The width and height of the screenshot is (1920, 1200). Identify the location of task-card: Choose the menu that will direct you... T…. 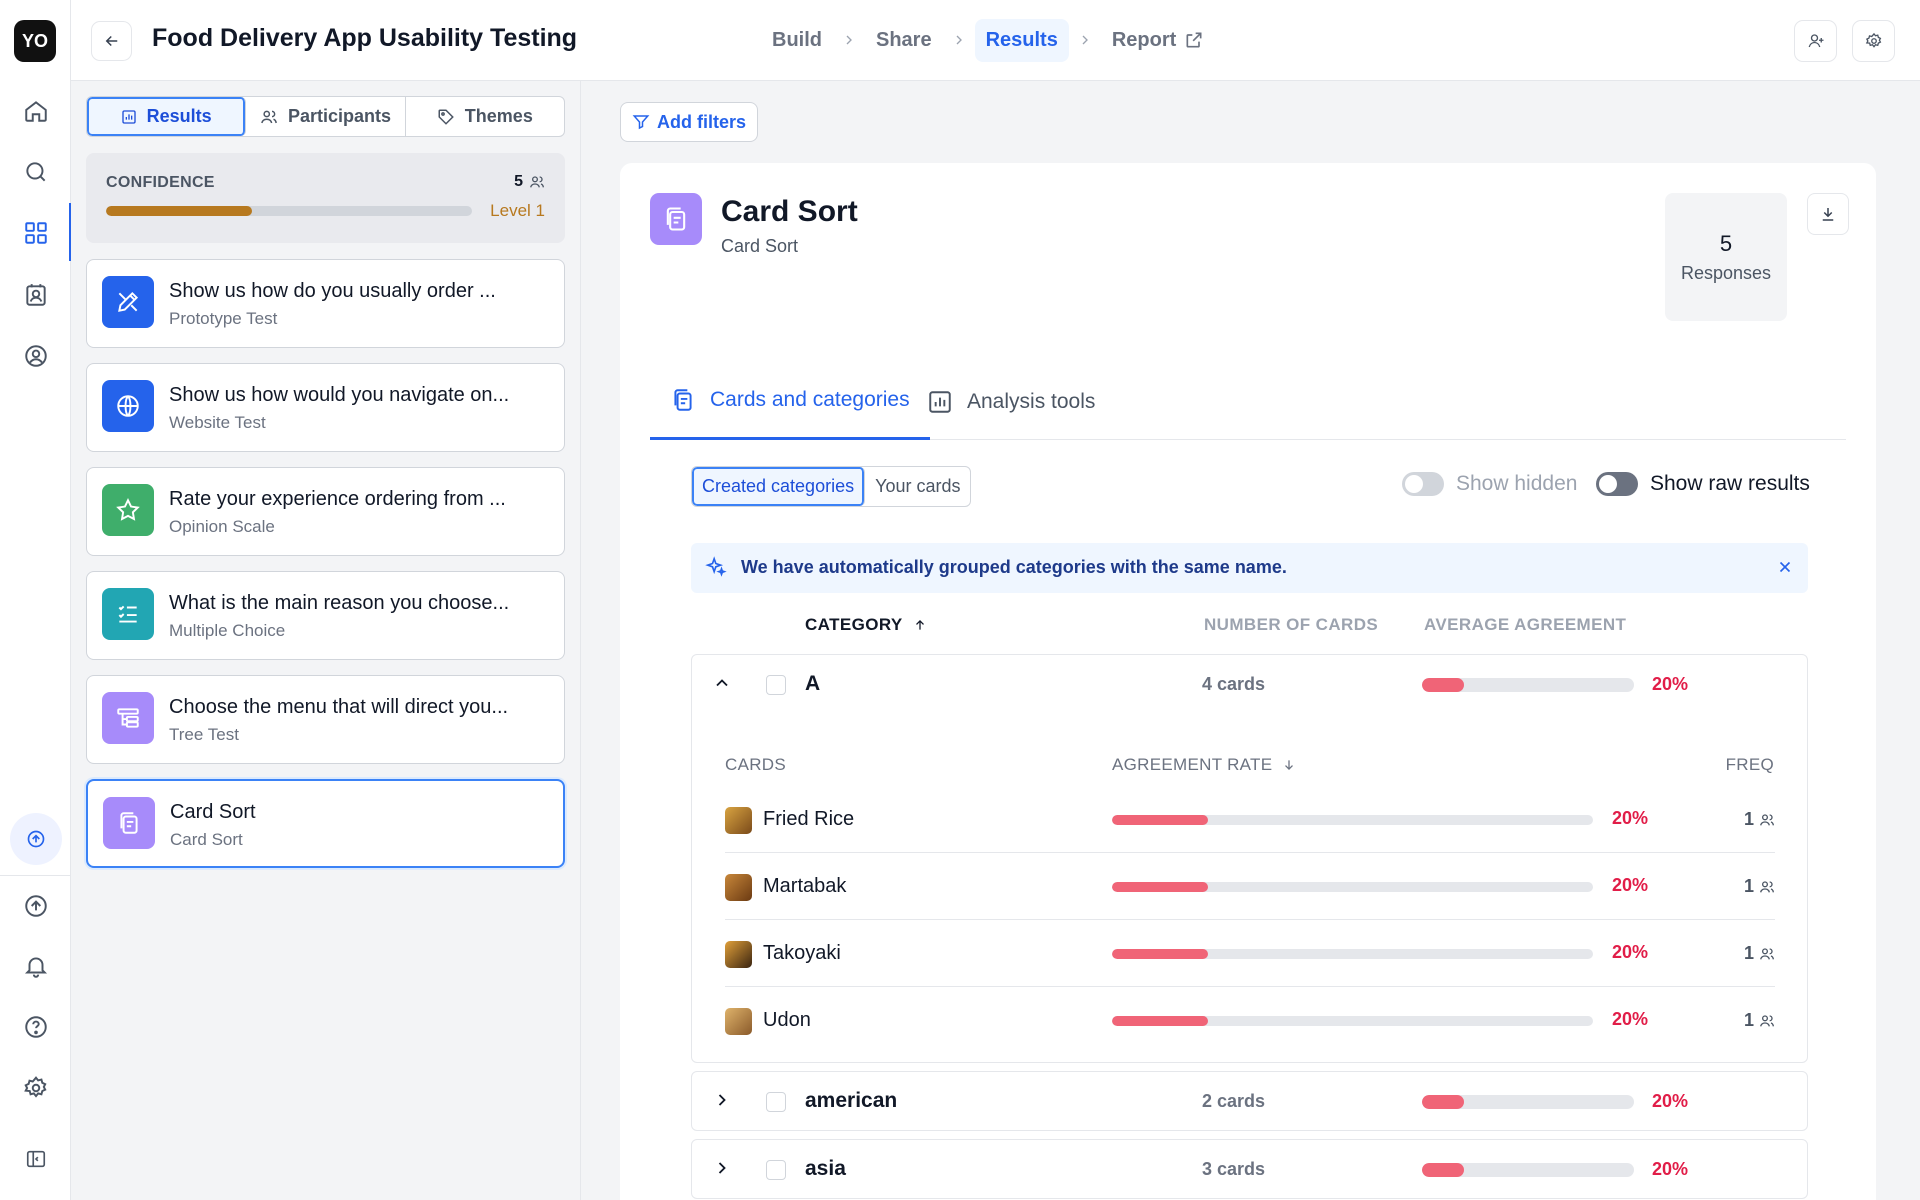
(325, 719).